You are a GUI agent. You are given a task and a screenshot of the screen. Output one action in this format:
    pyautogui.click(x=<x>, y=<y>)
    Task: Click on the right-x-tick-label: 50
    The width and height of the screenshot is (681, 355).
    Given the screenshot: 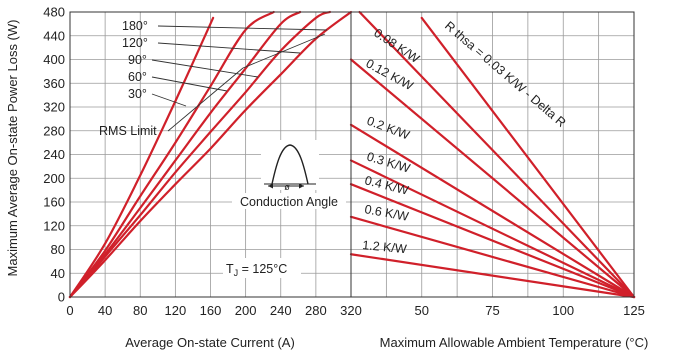 What is the action you would take?
    pyautogui.click(x=422, y=310)
    